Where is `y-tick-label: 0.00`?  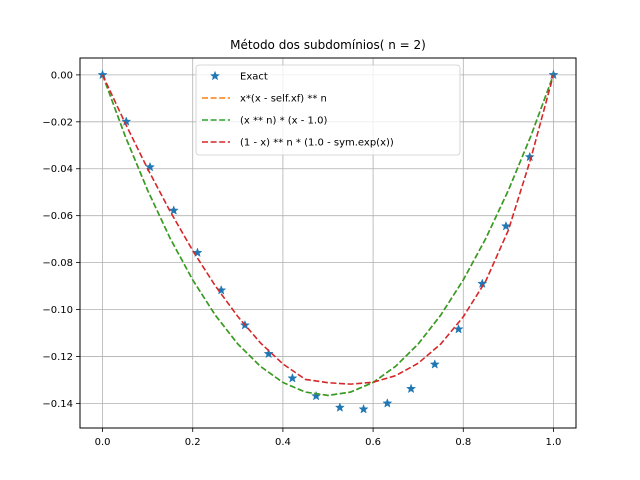
y-tick-label: 0.00 is located at coordinates (62, 75).